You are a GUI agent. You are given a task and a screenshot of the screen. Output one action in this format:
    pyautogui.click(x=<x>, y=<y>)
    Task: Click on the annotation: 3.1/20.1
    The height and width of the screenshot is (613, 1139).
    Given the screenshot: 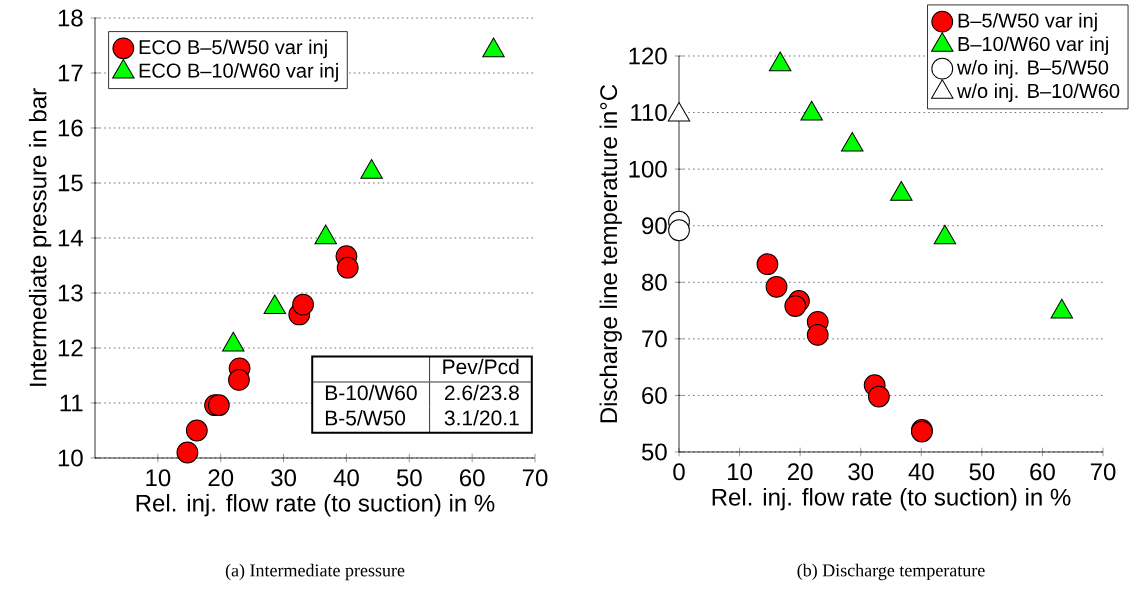 What is the action you would take?
    pyautogui.click(x=481, y=418)
    